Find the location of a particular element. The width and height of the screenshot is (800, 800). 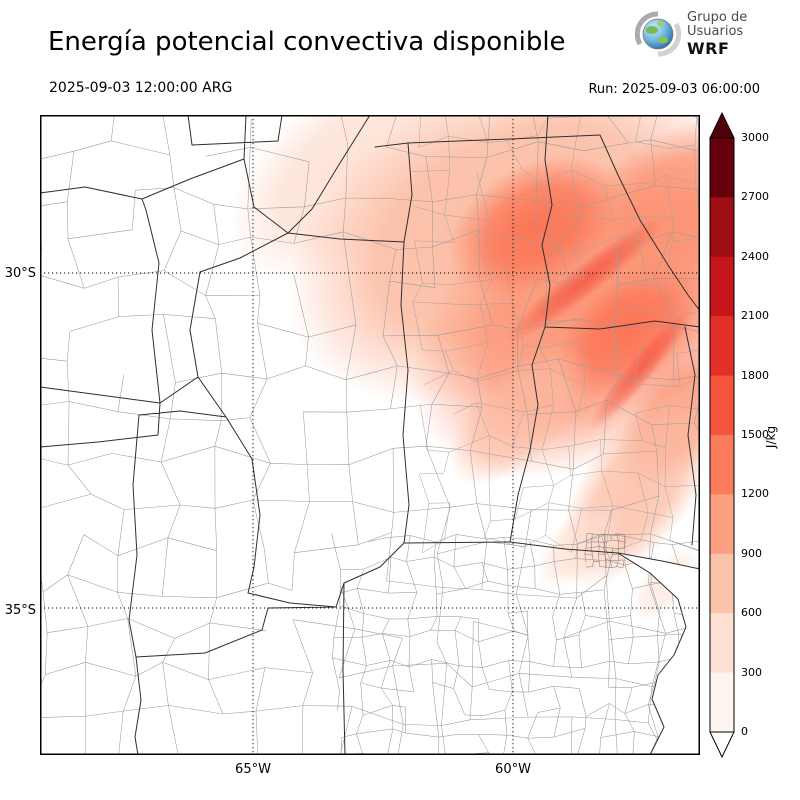

colorbar-gradient is located at coordinates (722, 435).